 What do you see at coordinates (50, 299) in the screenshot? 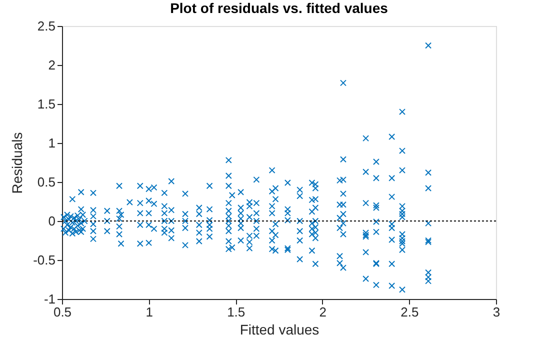
I see `y-tick-label: -1` at bounding box center [50, 299].